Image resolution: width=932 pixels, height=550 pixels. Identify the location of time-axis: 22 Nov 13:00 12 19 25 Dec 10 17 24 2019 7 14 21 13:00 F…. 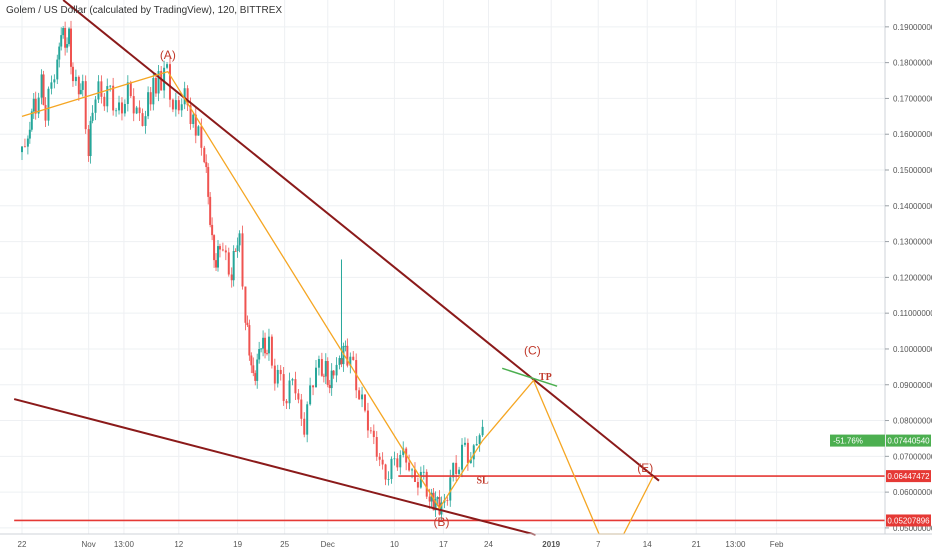
(401, 544).